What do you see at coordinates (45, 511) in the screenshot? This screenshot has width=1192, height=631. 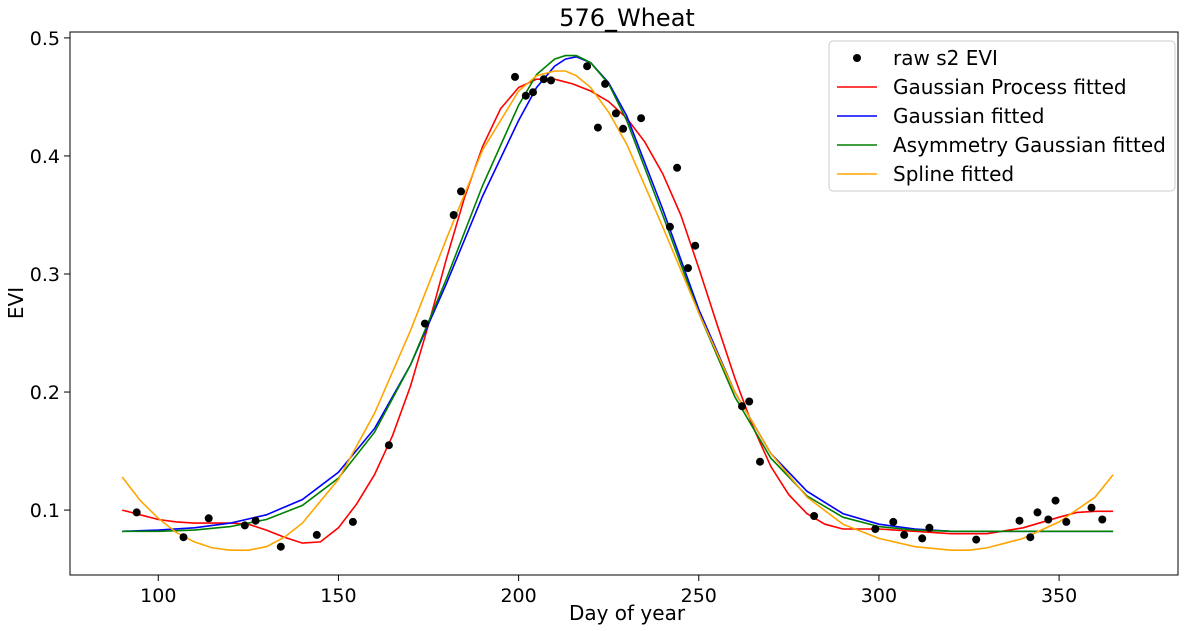 I see `y-tick-label: 0.1` at bounding box center [45, 511].